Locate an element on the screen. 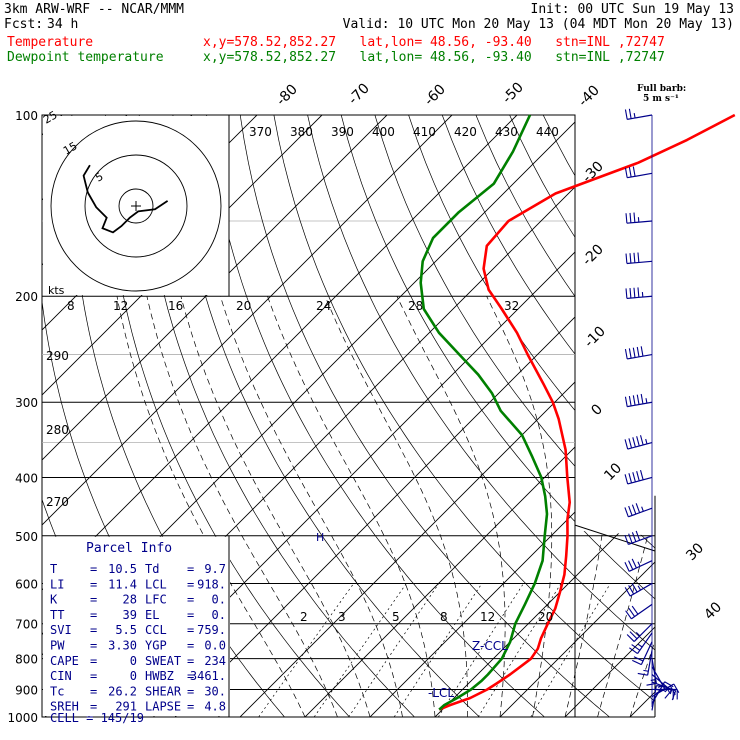  parcel-value: 0.0 is located at coordinates (215, 646).